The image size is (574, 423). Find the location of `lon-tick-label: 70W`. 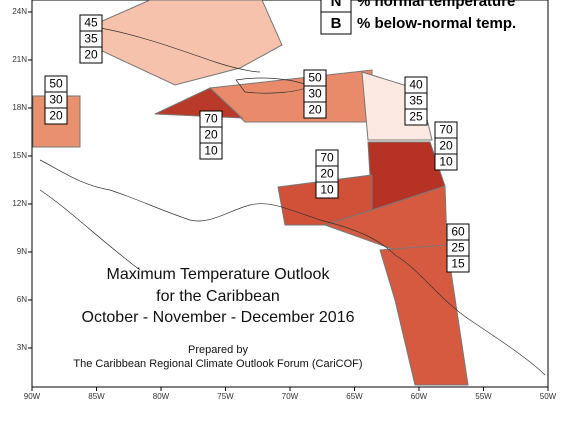

lon-tick-label: 70W is located at coordinates (290, 396).